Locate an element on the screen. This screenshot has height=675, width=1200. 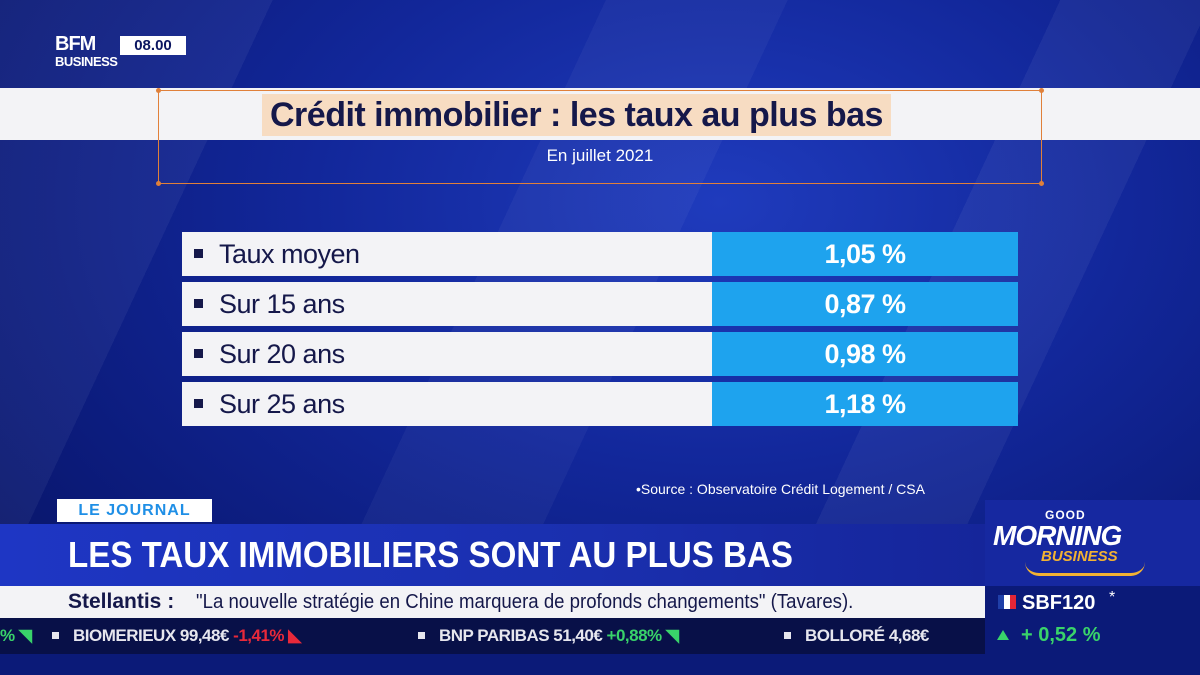
rate-label-cell: Sur 15 ans is located at coordinates (447, 304).